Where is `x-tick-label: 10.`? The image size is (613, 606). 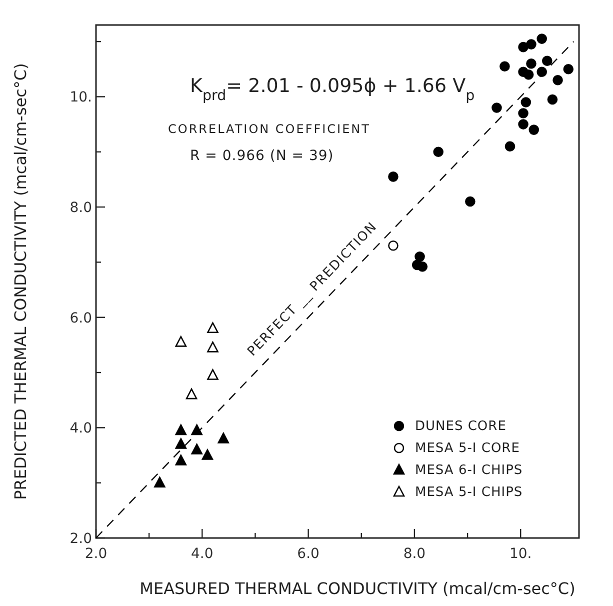
x-tick-label: 10. is located at coordinates (520, 554).